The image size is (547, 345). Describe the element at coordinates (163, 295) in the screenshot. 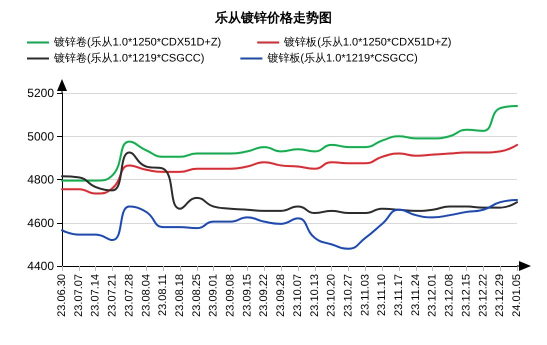

I see `x-tick-label: 23.08.11` at that location.